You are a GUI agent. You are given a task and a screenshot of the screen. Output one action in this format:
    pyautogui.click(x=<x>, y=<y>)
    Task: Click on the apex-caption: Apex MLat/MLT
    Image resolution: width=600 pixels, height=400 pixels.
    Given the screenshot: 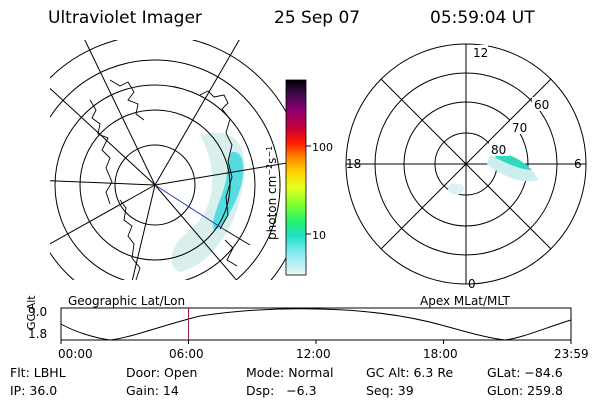 What is the action you would take?
    pyautogui.click(x=465, y=301)
    